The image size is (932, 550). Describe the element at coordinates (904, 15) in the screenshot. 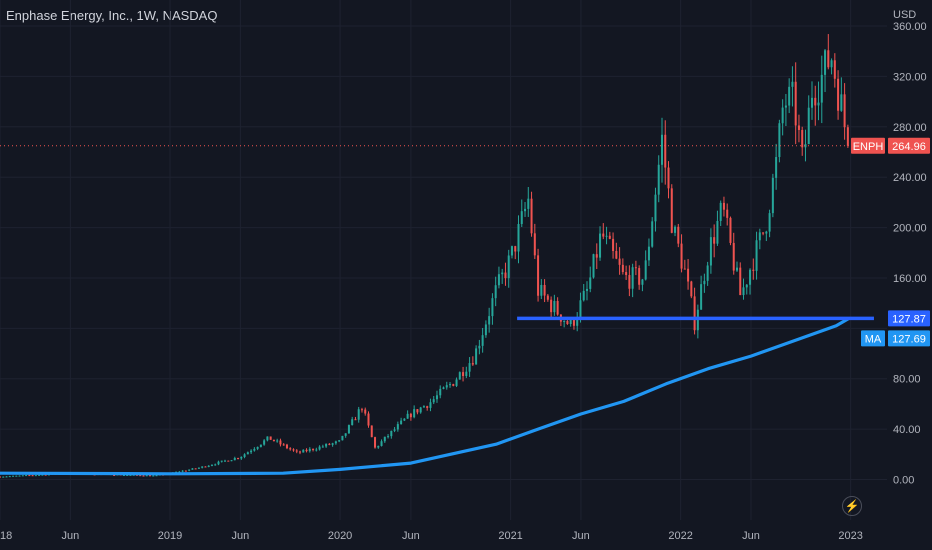

I see `y-axis-unit: USD` at that location.